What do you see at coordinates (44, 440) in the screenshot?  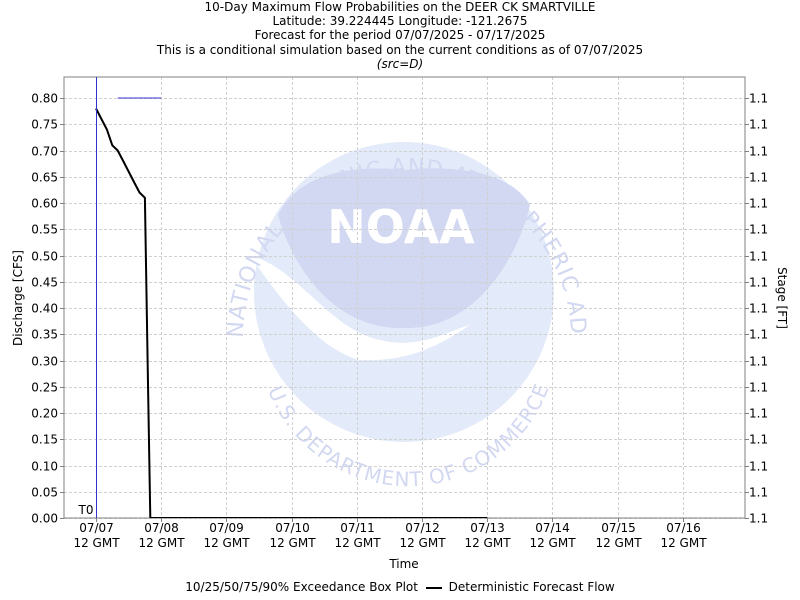 I see `y-tick-label: 0.15` at bounding box center [44, 440].